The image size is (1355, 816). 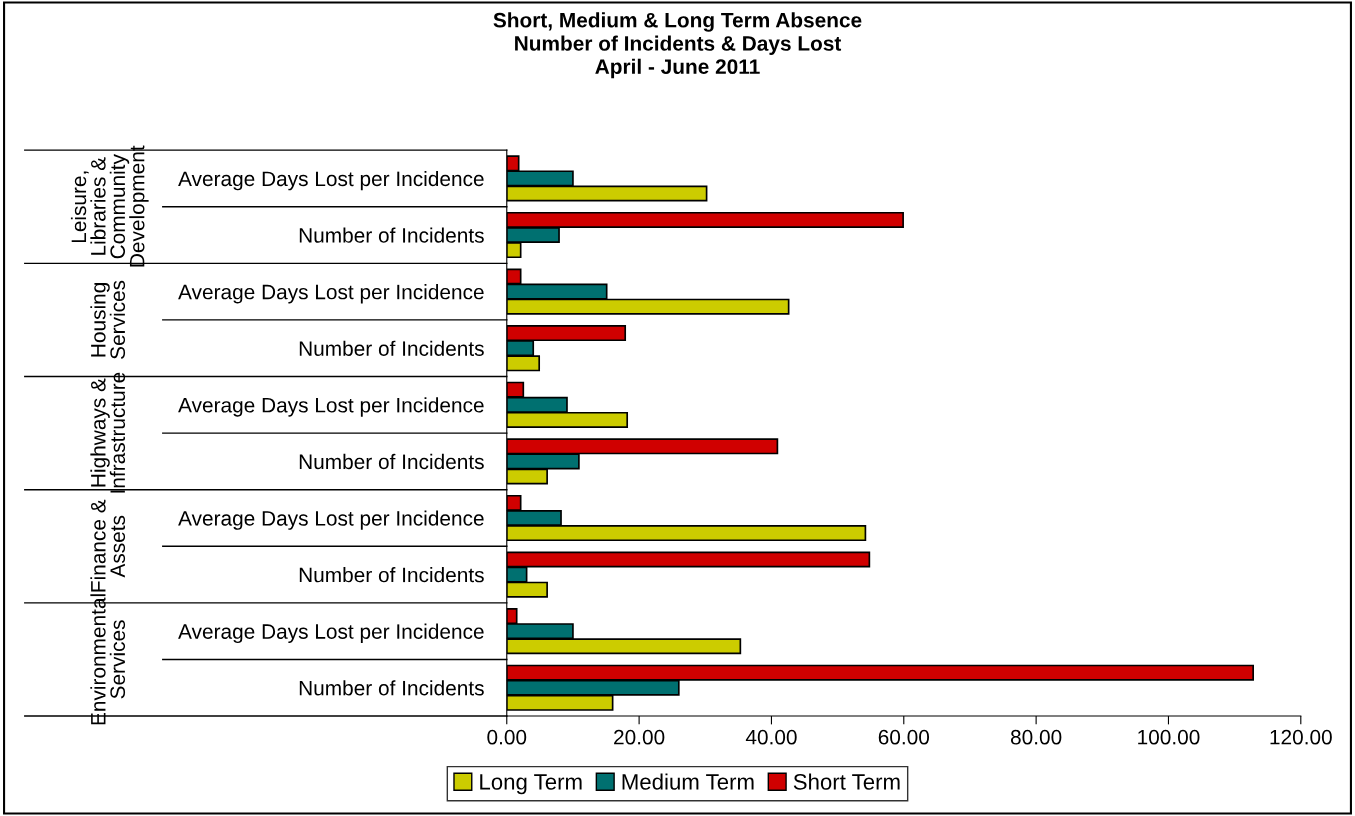 I want to click on legend-label: Long Term, so click(x=531, y=784).